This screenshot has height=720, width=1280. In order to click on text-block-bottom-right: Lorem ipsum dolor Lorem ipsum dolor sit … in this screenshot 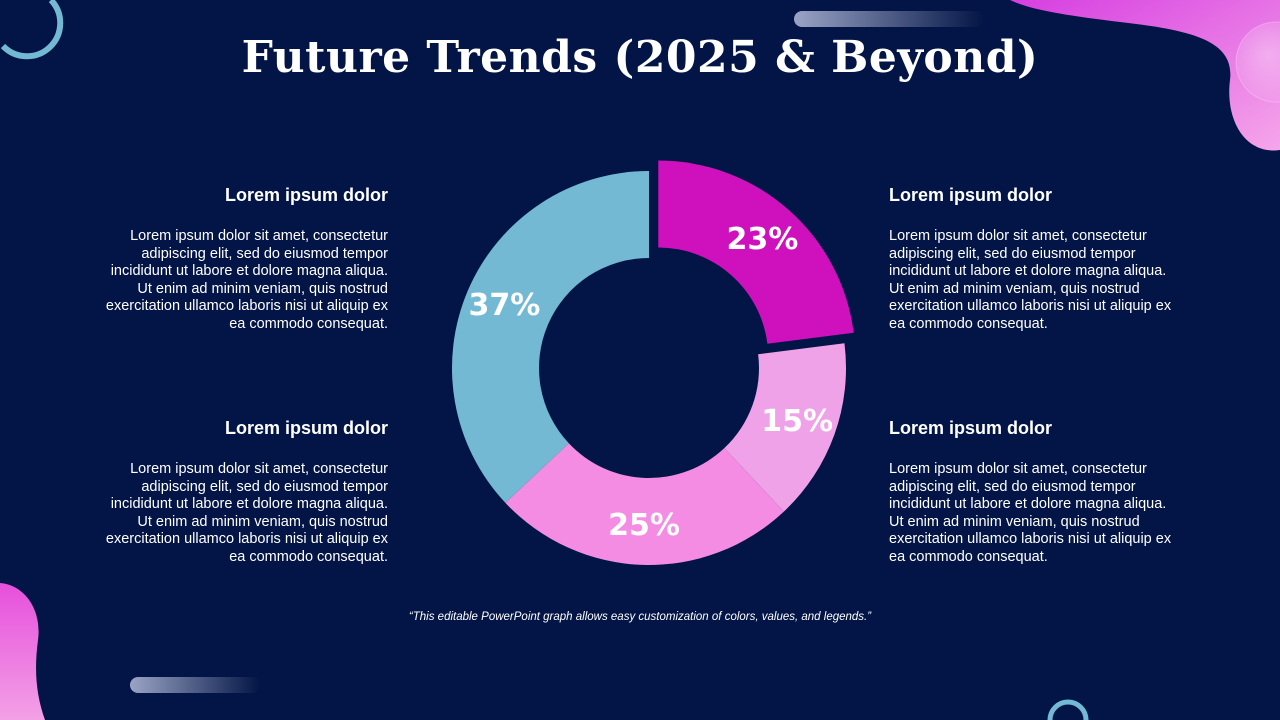, I will do `click(1034, 492)`.